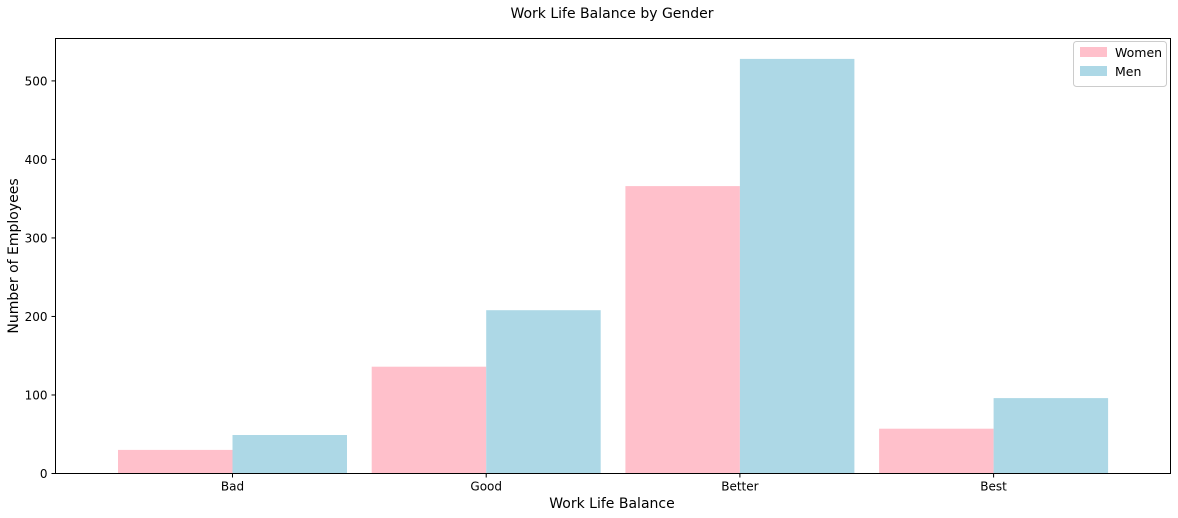 The height and width of the screenshot is (518, 1178). What do you see at coordinates (40, 277) in the screenshot?
I see `y-axis: 0 100 200 300 400 500` at bounding box center [40, 277].